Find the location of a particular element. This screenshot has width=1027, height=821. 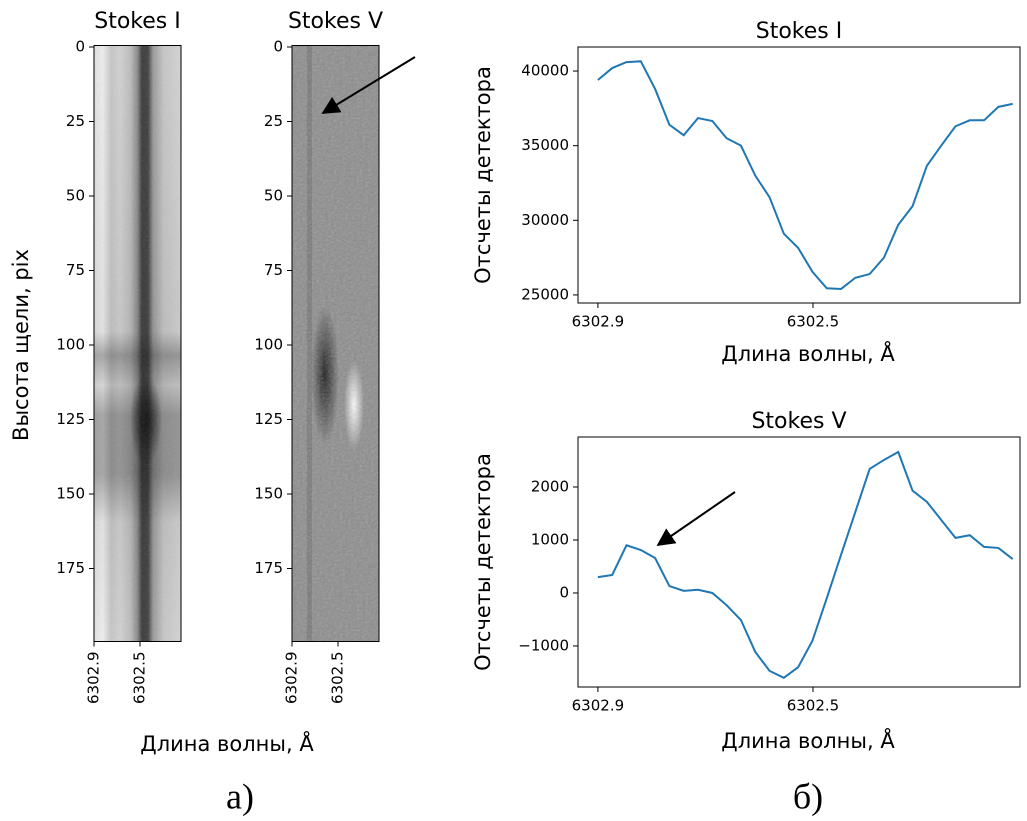

panel-label: б) is located at coordinates (808, 796).